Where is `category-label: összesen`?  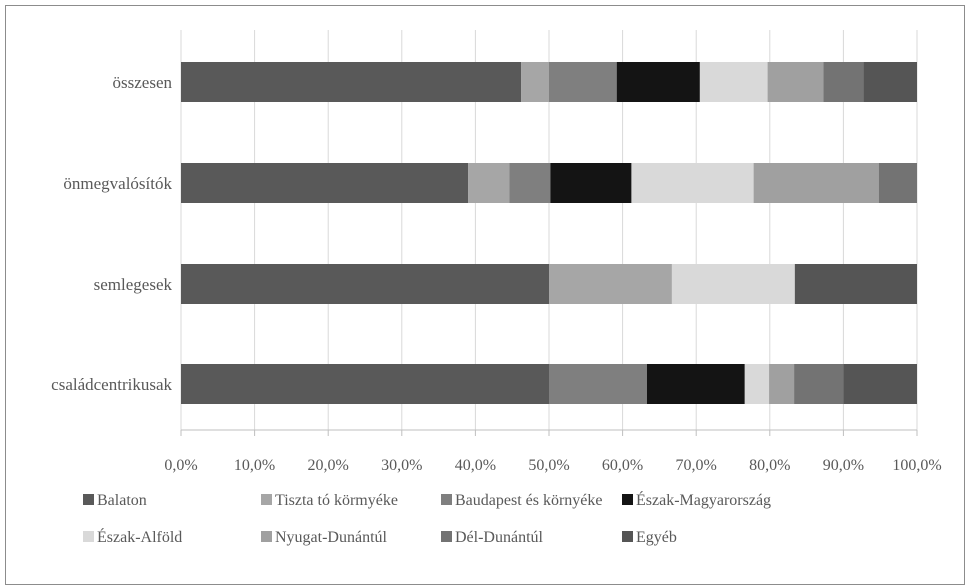 category-label: összesen is located at coordinates (143, 82).